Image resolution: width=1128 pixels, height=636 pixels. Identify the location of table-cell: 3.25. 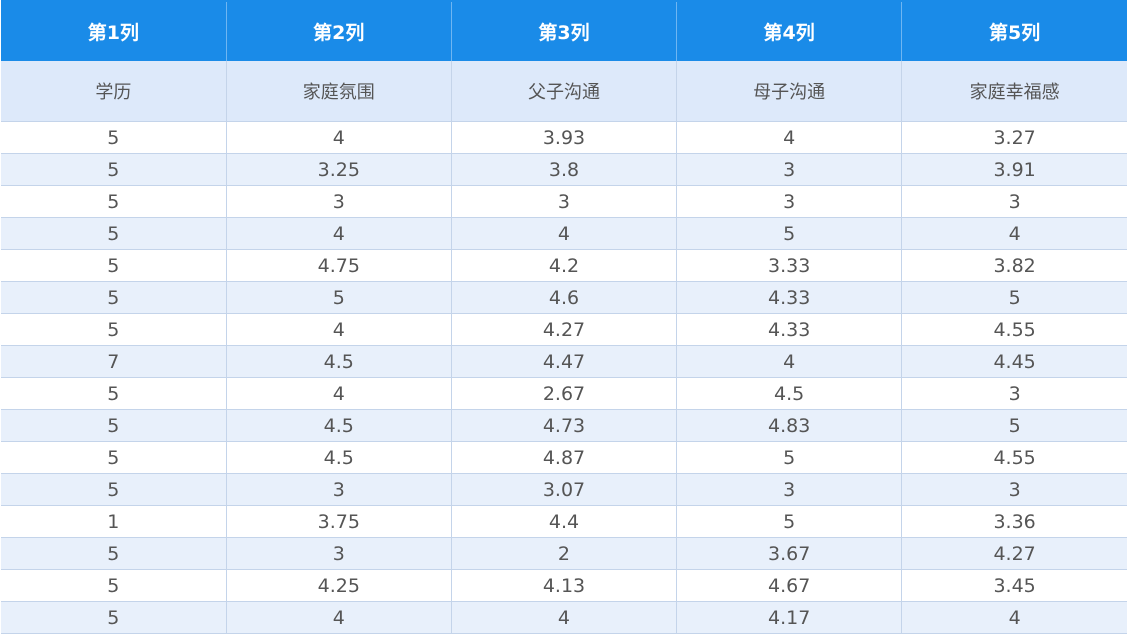
(339, 169).